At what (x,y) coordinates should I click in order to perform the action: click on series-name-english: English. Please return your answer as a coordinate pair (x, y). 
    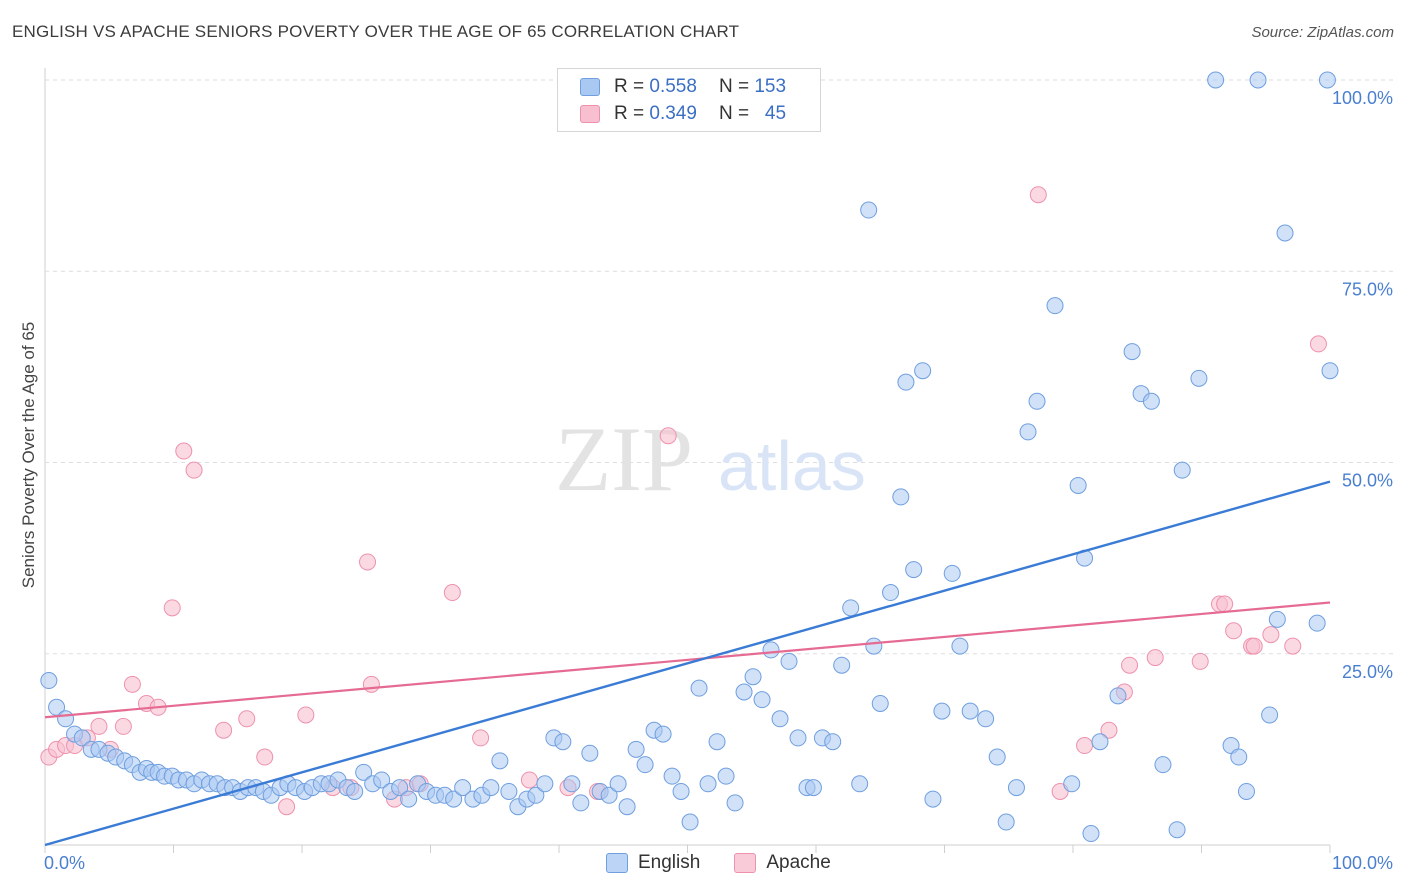
    Looking at the image, I should click on (669, 862).